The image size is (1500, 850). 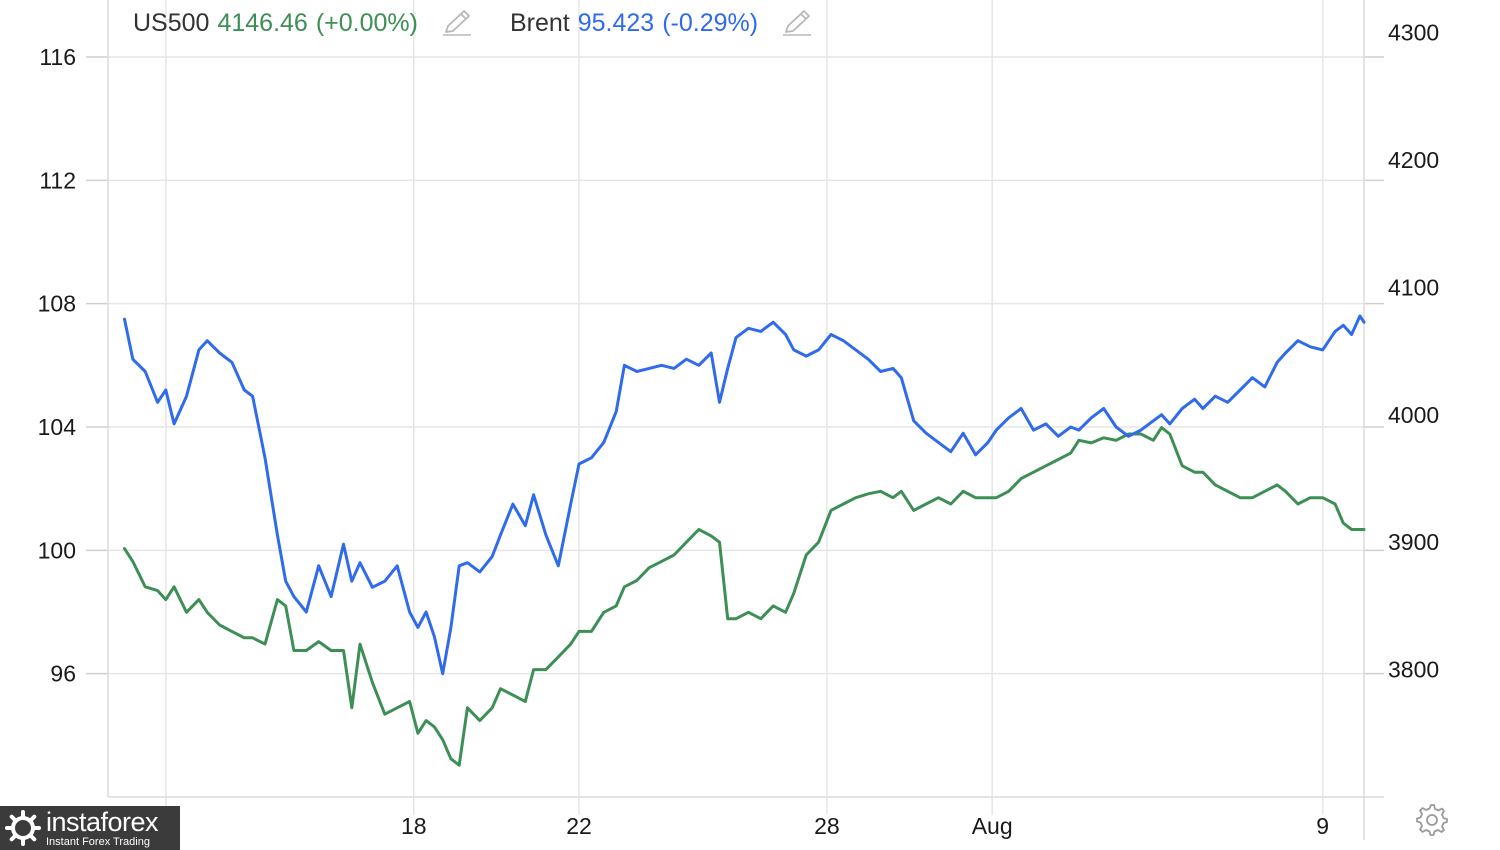 I want to click on y-tick-label-right: 3800, so click(x=1413, y=670).